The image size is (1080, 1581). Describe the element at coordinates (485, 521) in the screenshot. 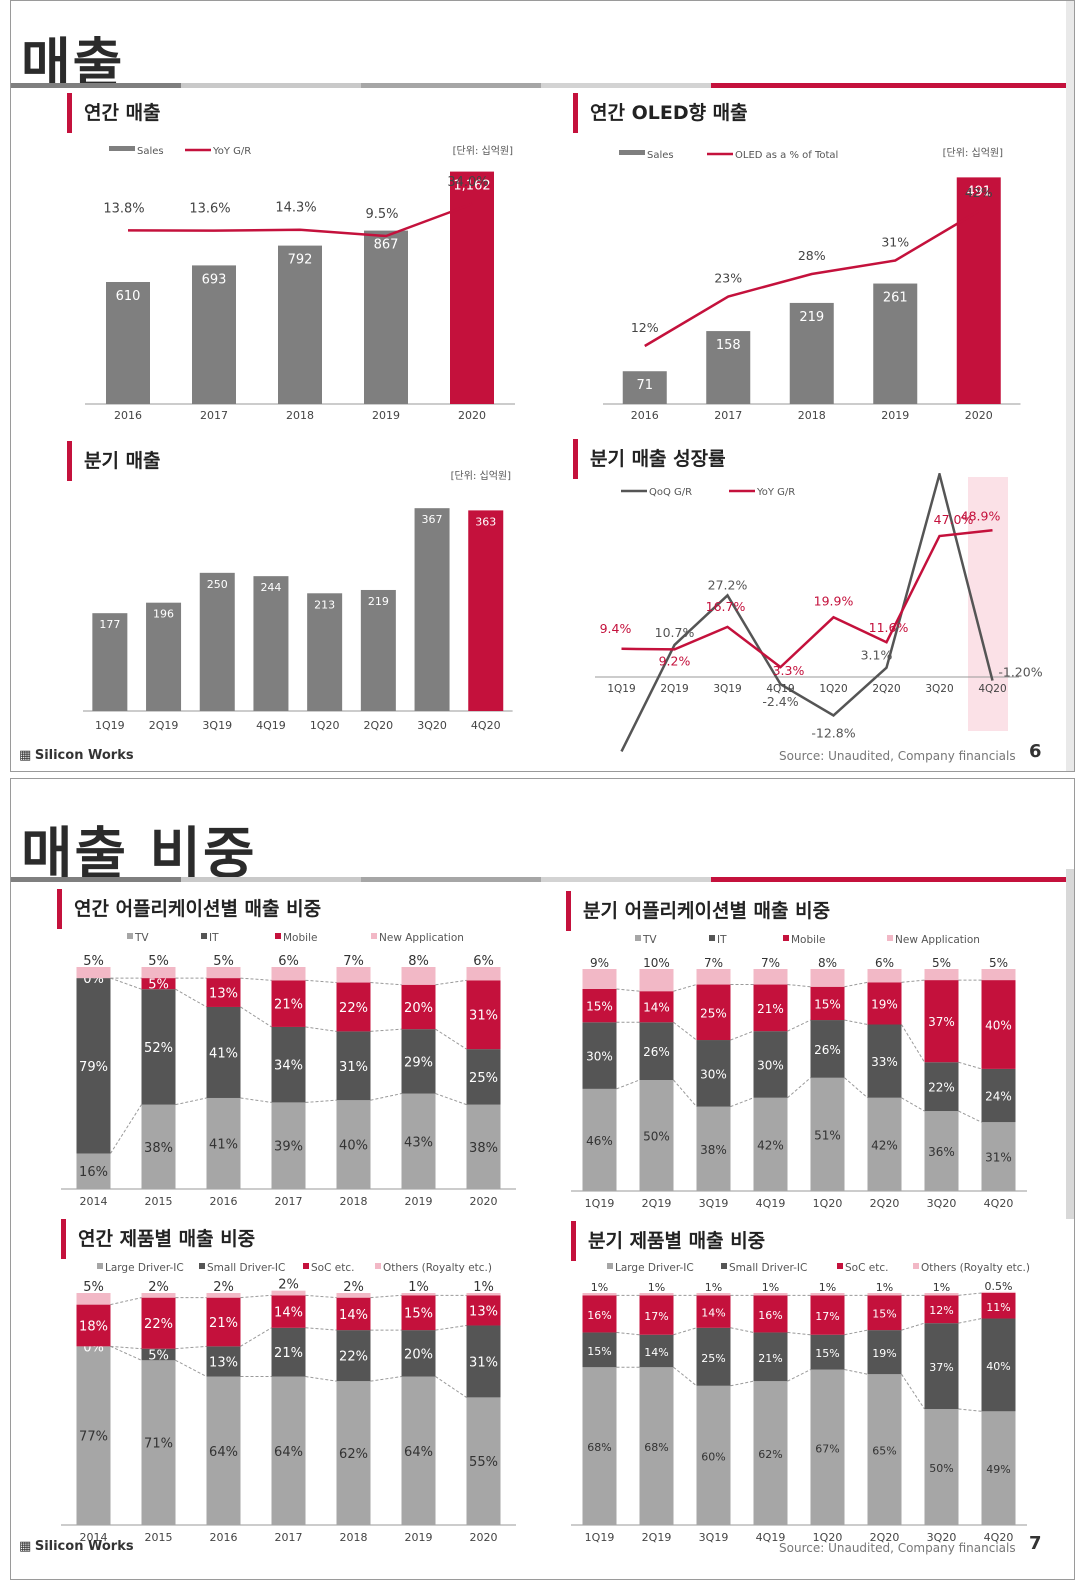

I see `bar-value-label: 363` at that location.